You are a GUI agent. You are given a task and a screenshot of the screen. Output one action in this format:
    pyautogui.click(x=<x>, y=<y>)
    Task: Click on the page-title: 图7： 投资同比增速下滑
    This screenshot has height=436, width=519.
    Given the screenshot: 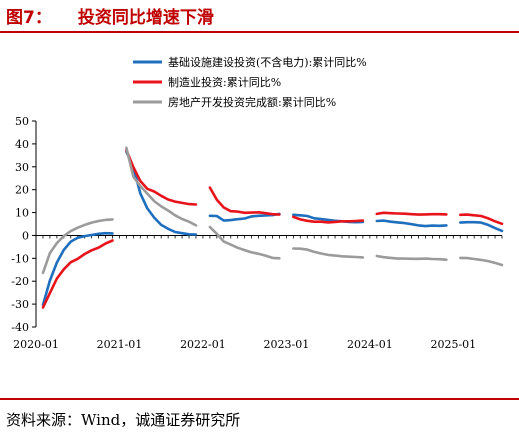 What is the action you would take?
    pyautogui.click(x=110, y=15)
    